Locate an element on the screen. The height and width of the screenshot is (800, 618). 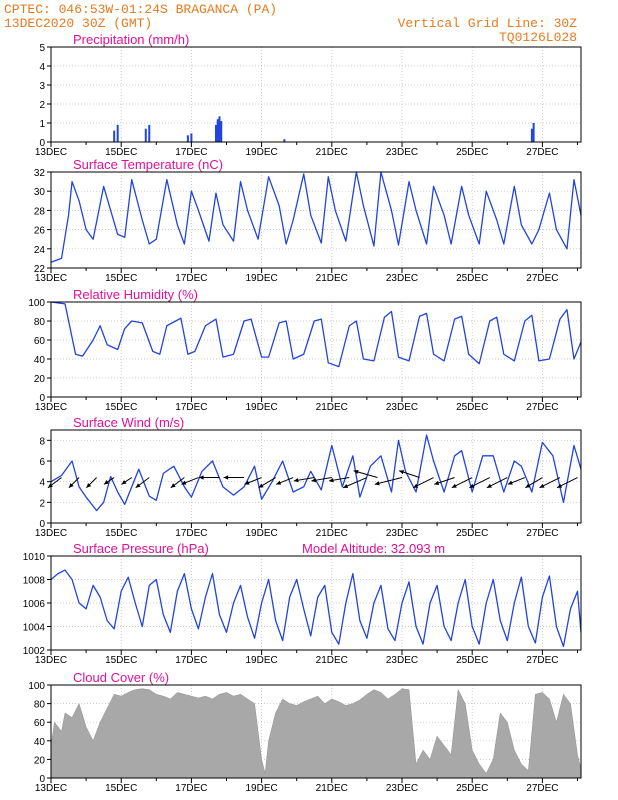
header-station: CPTEC: 046:53W-01:24S BRAGANCA (PA) is located at coordinates (140, 9).